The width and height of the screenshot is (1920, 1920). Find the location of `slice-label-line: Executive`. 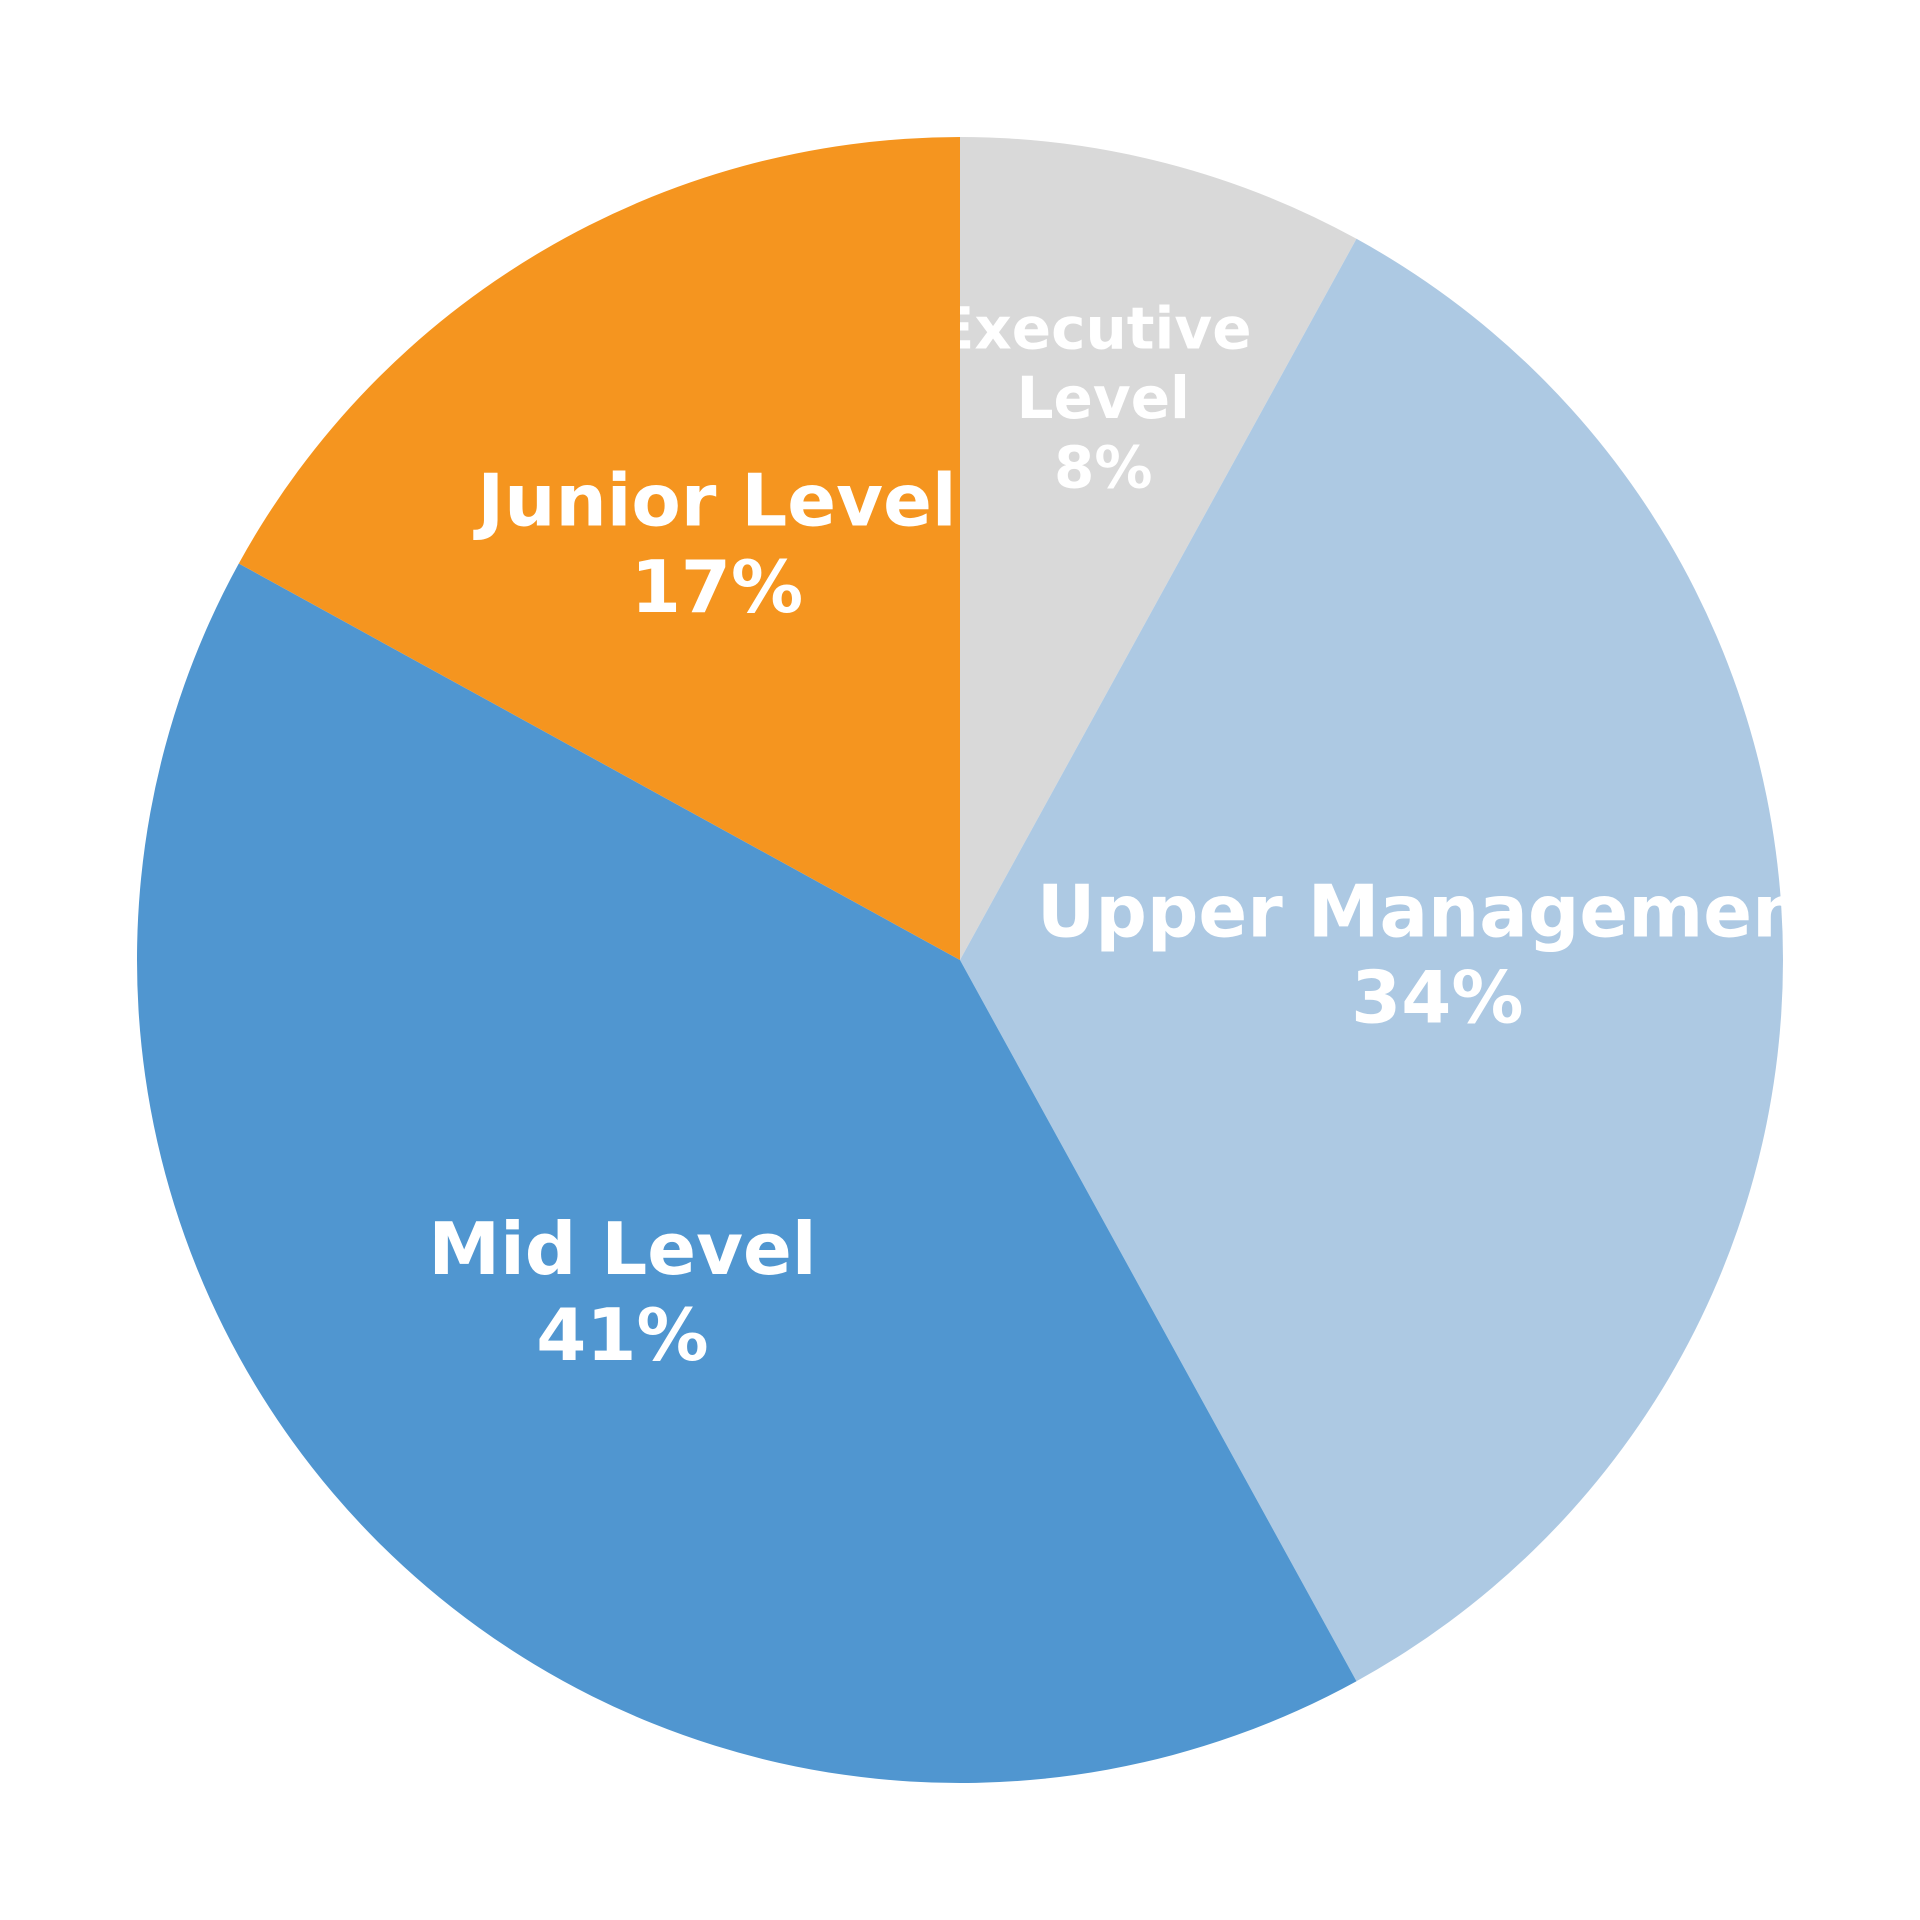

slice-label-line: Executive is located at coordinates (1103, 329).